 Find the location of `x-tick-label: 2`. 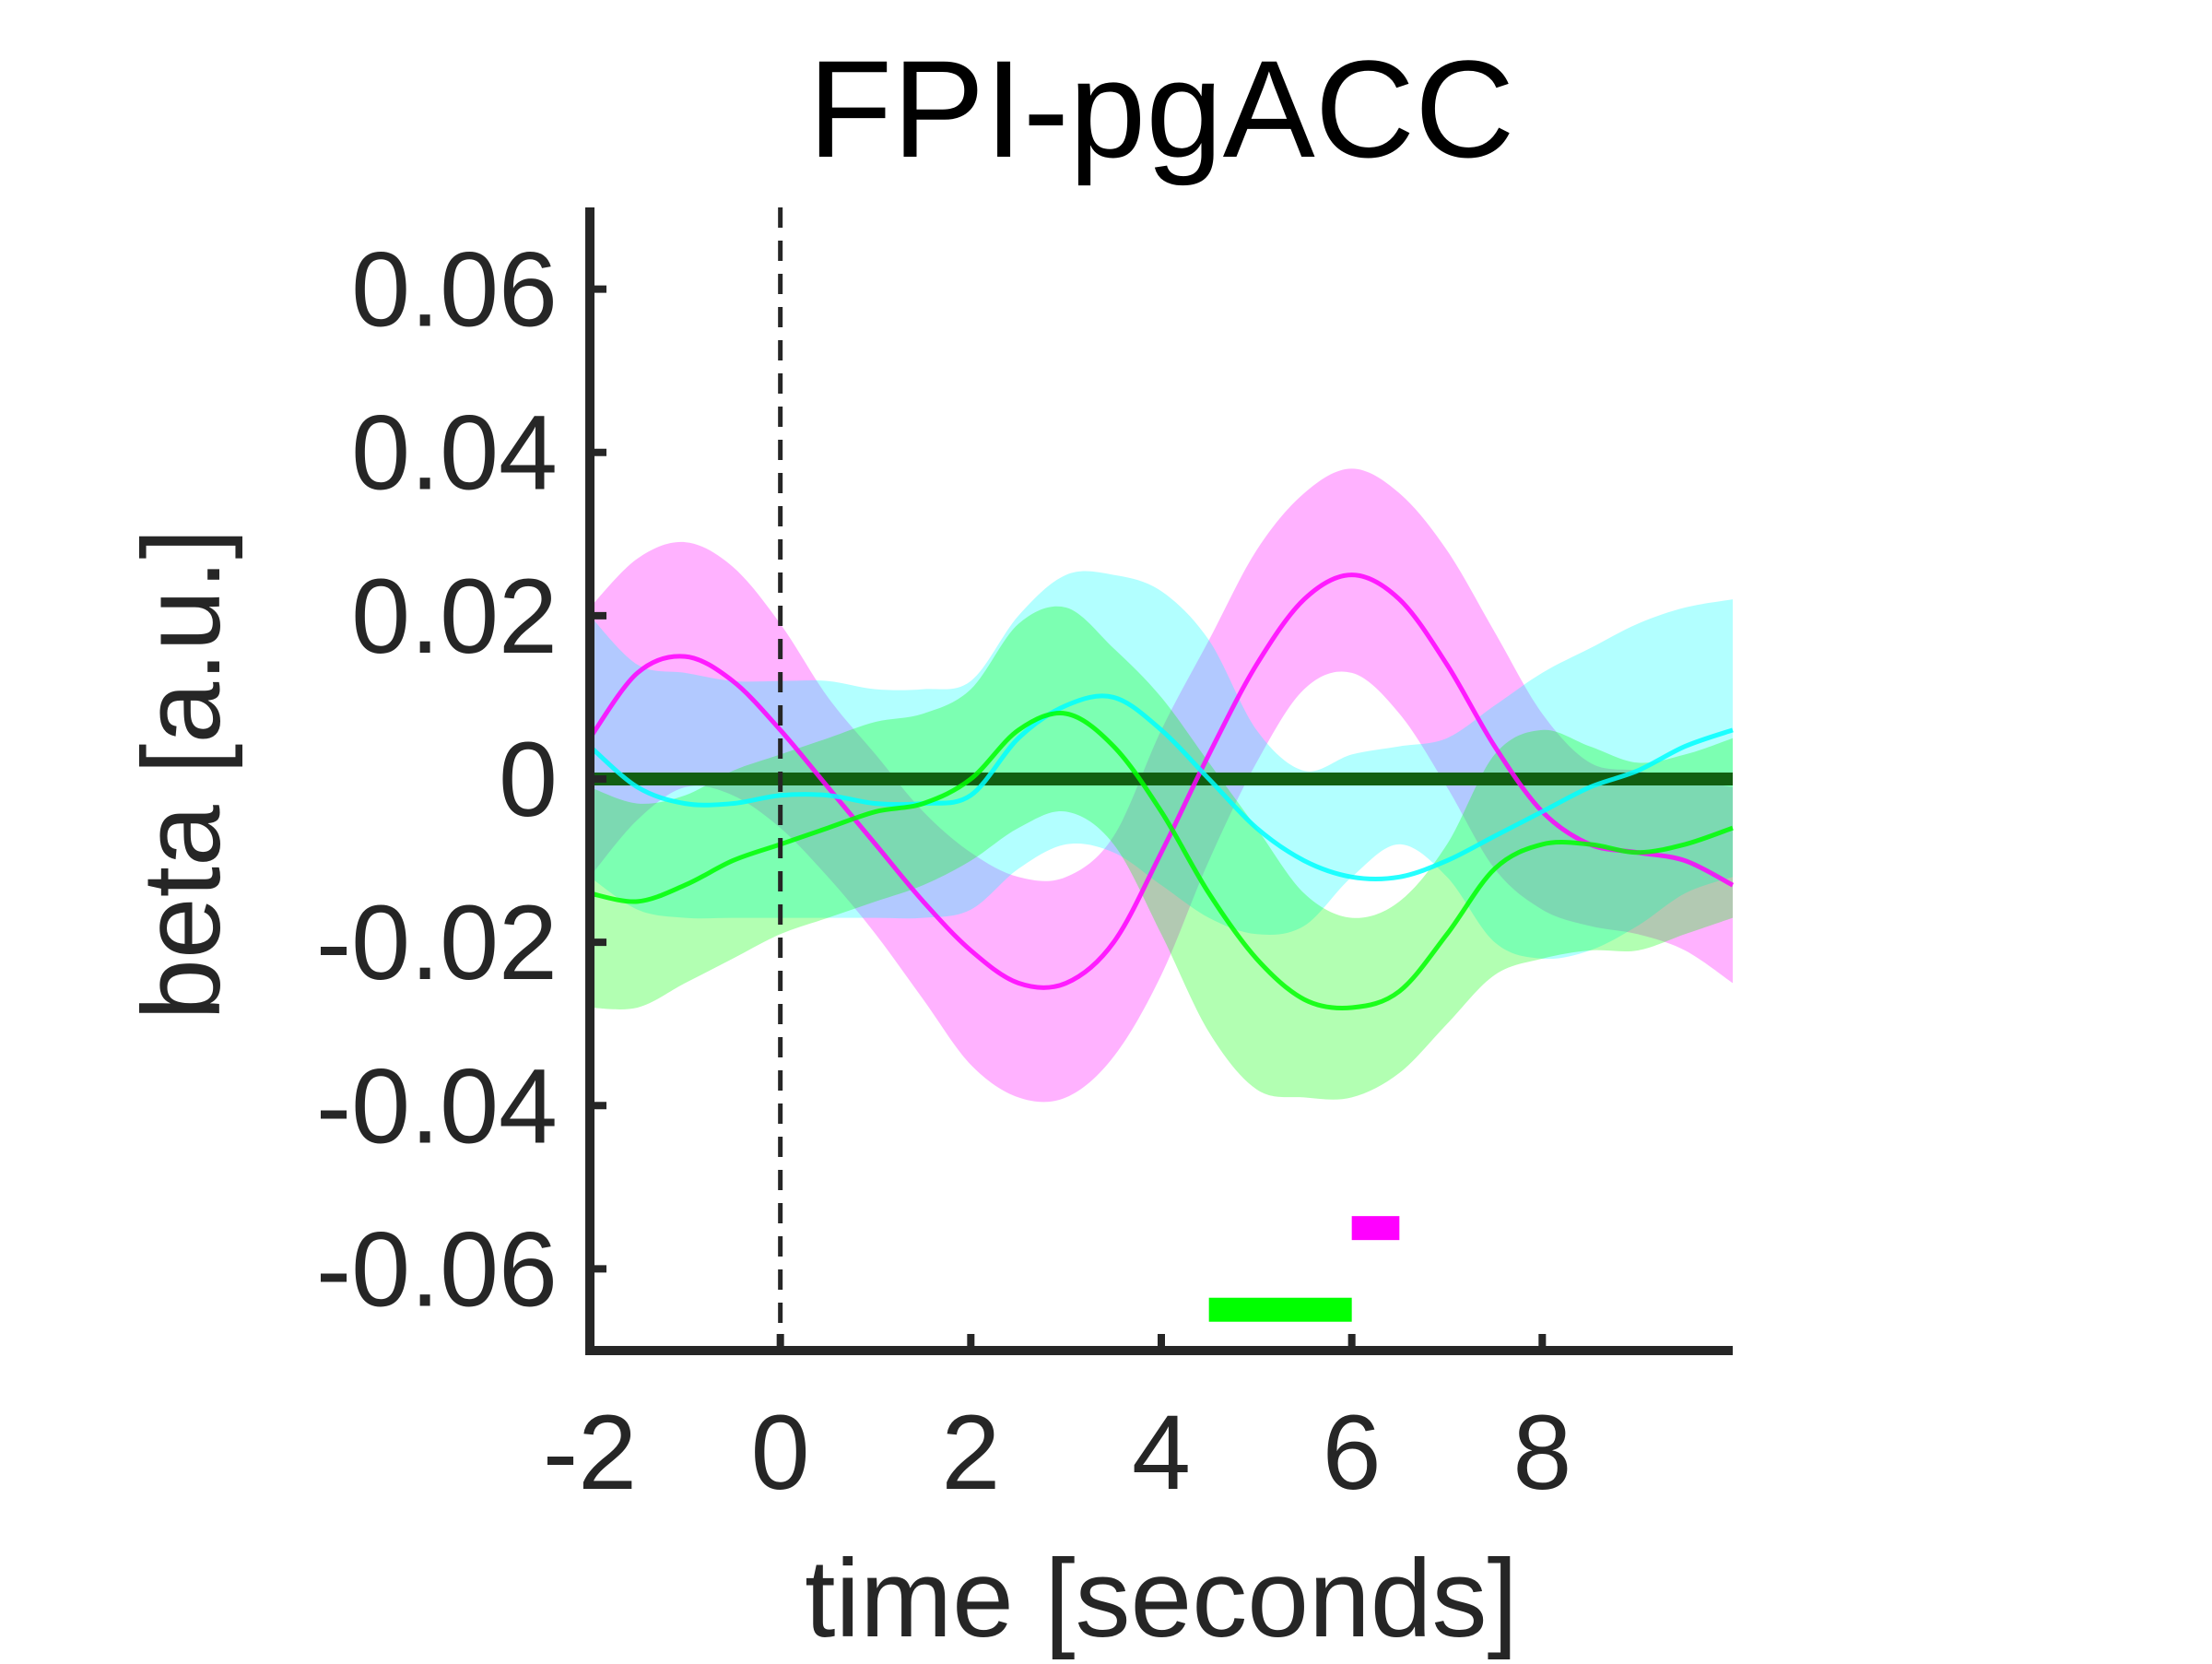

x-tick-label: 2 is located at coordinates (970, 1453).